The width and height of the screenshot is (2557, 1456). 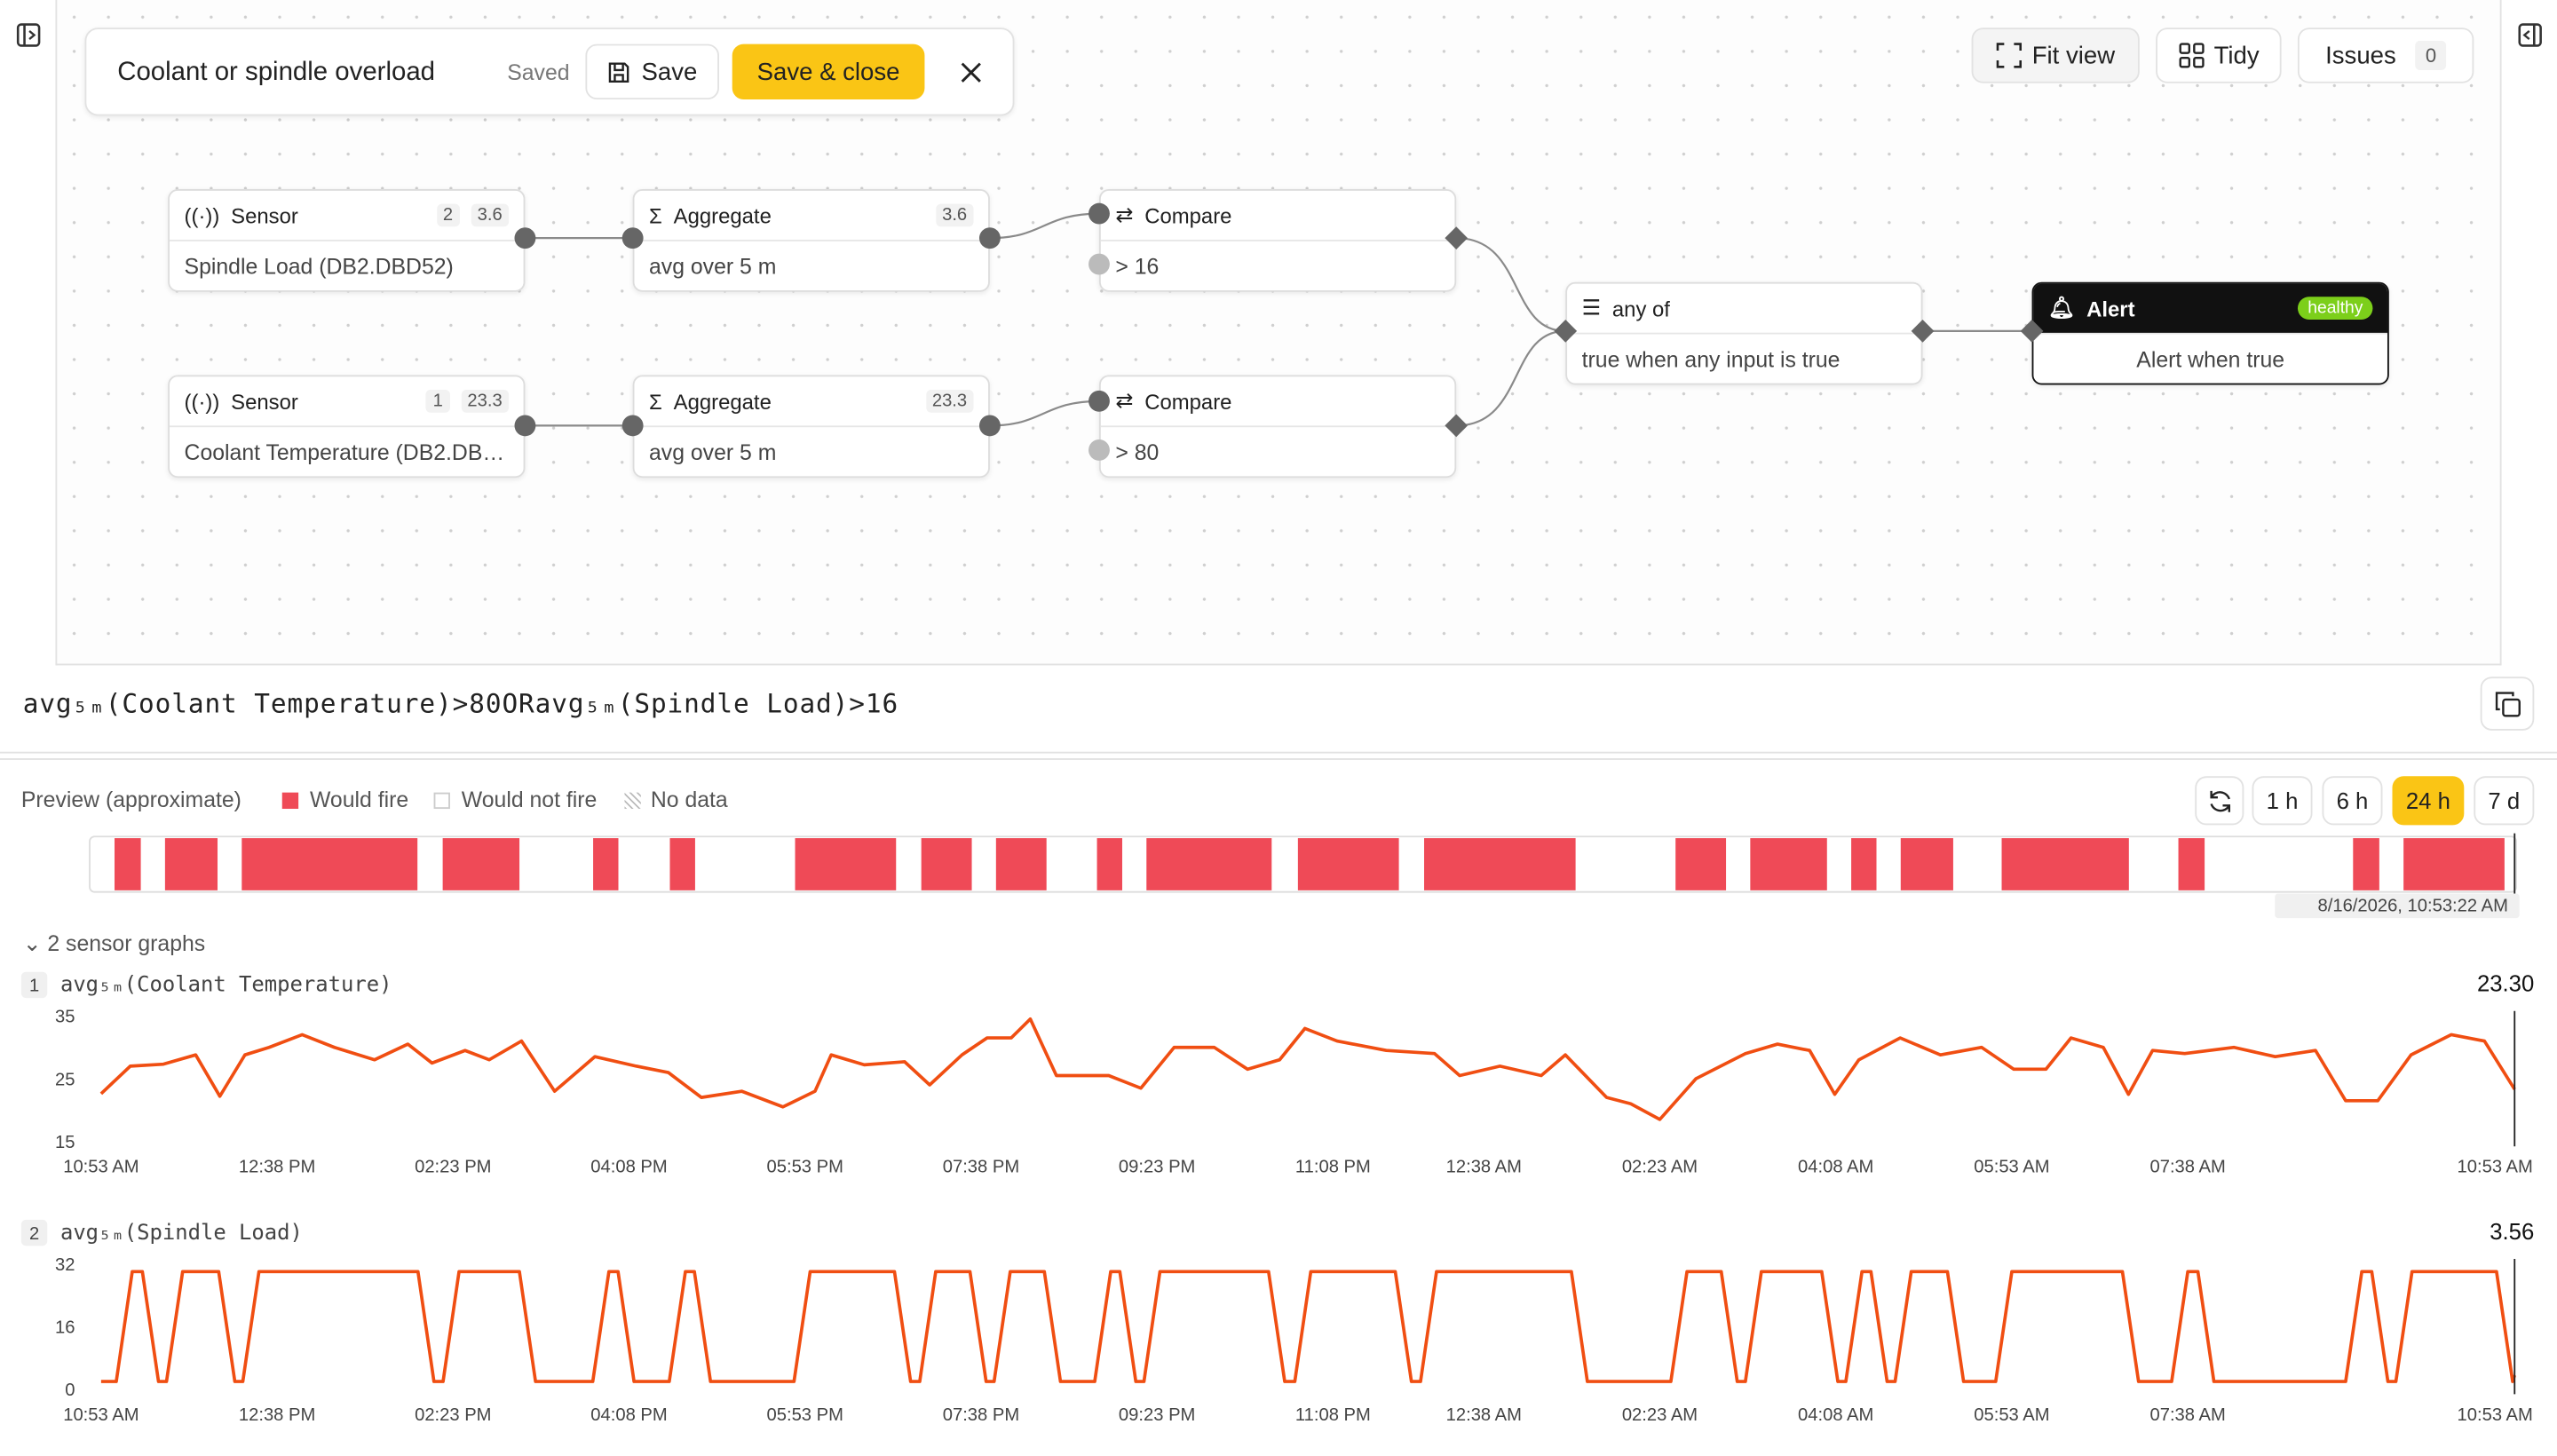 What do you see at coordinates (2335, 308) in the screenshot?
I see `alert-status: healthy` at bounding box center [2335, 308].